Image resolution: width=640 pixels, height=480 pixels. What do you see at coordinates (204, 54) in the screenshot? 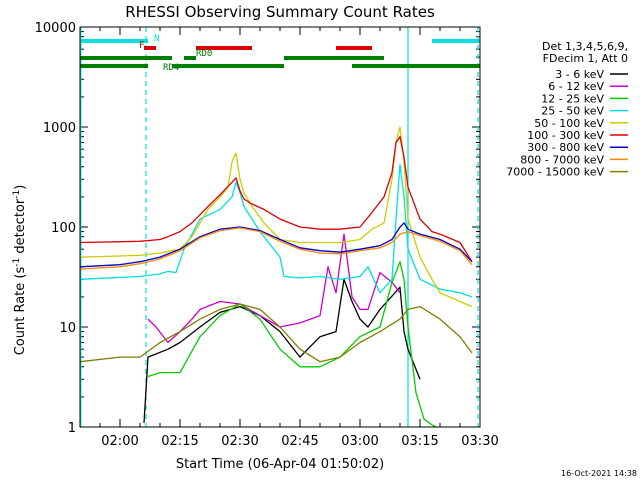
I see `flag-label-rd0: RD0` at bounding box center [204, 54].